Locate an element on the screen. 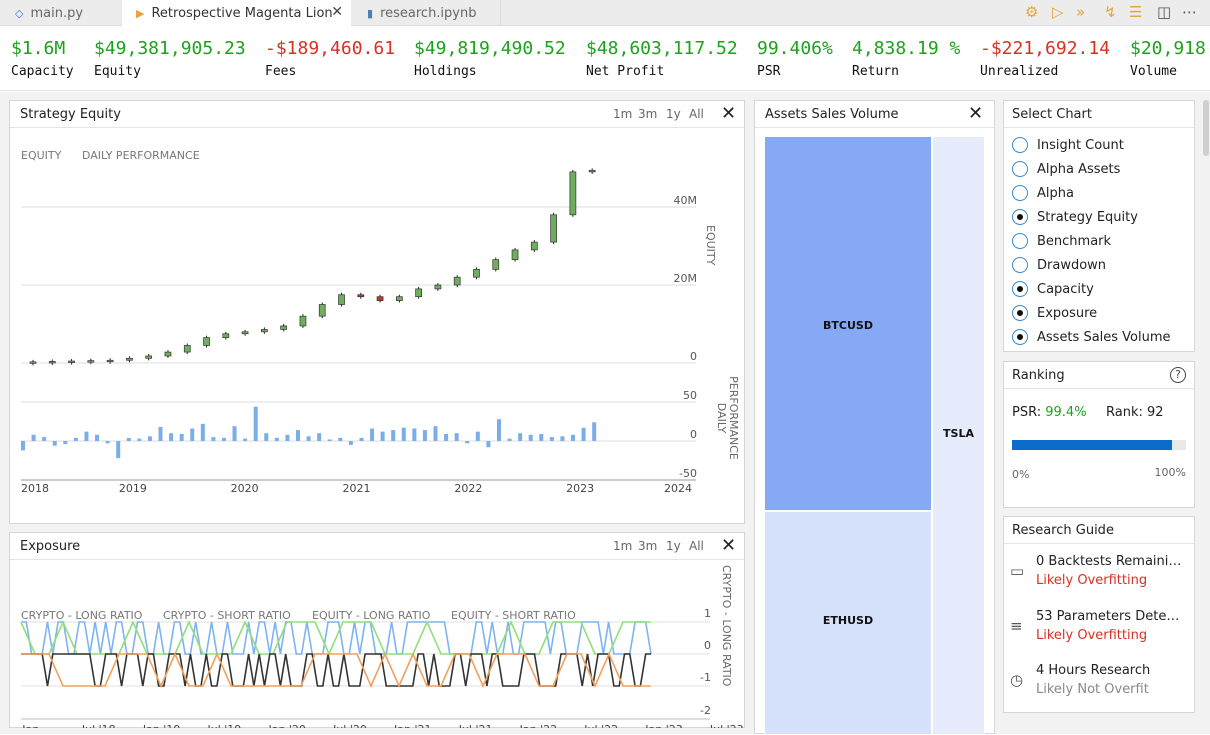  x-tick-label: 2018 is located at coordinates (35, 488).